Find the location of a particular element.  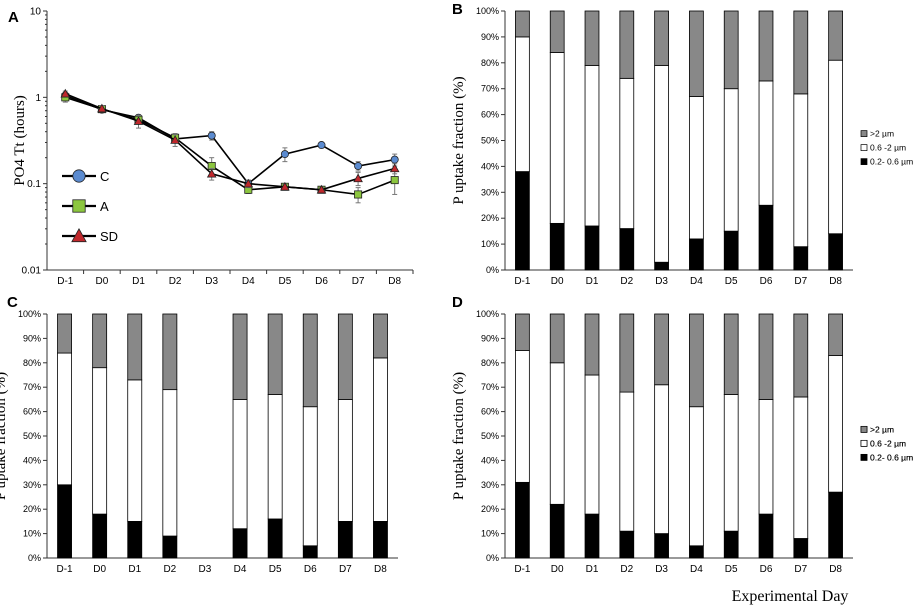

y-tick-label: 100% is located at coordinates (29, 314).